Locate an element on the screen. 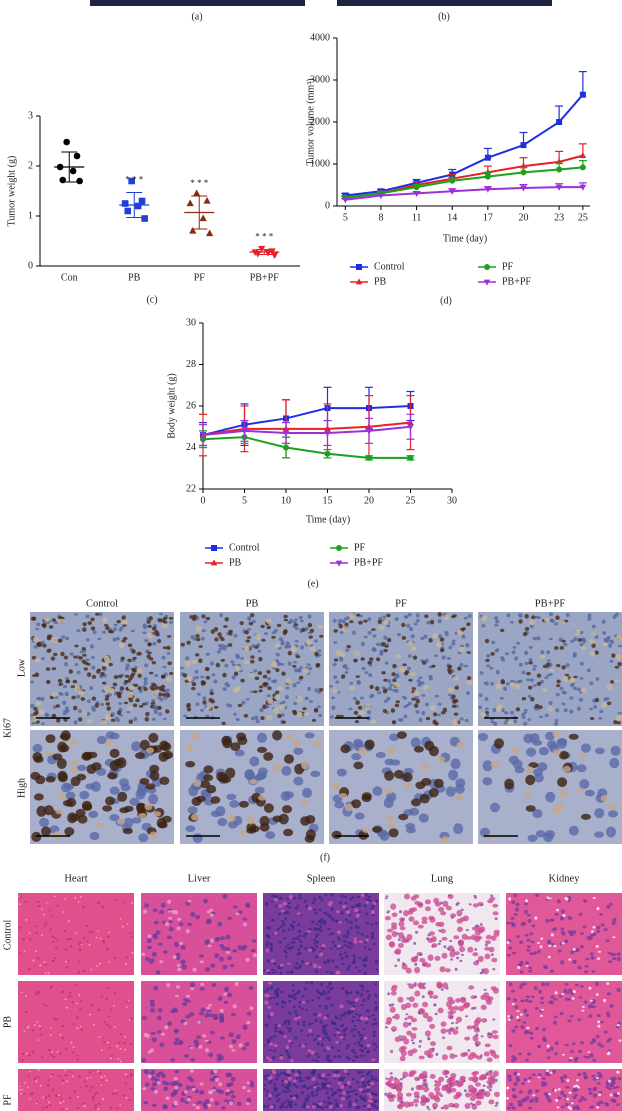 Image resolution: width=622 pixels, height=1111 pixels. data-point is located at coordinates (369, 431).